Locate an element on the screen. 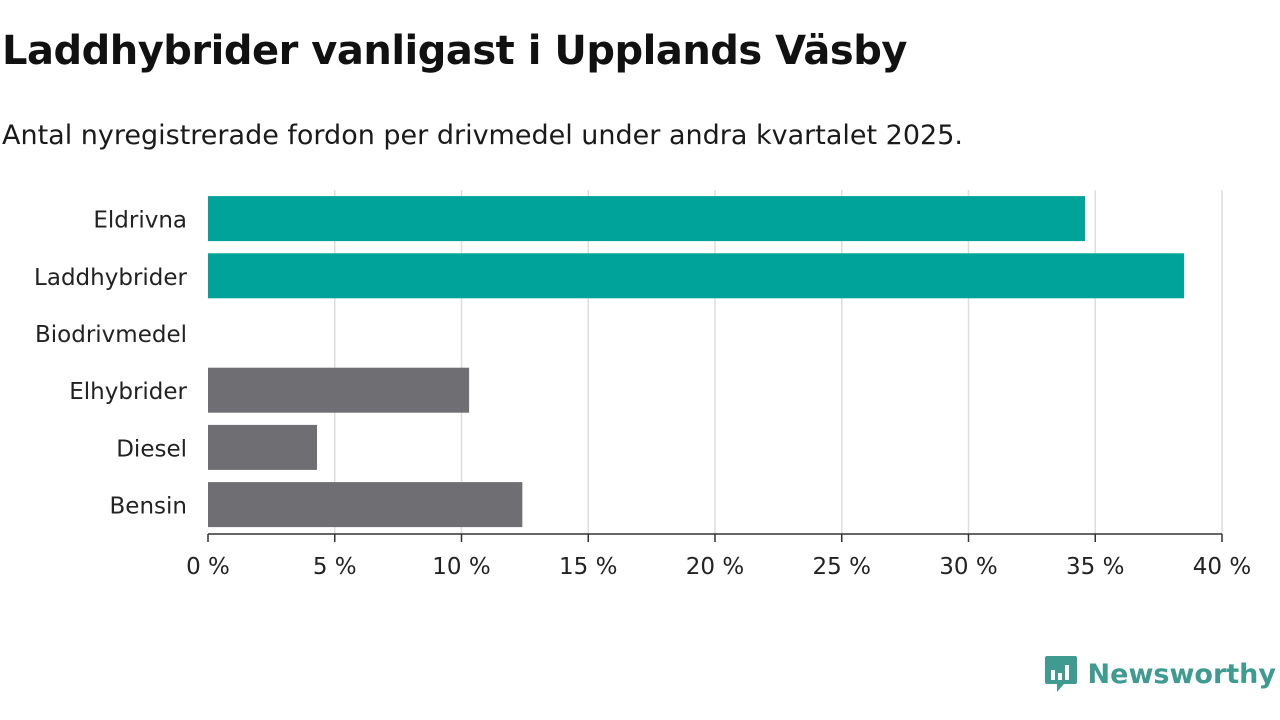  brand-logo: Newsworthy is located at coordinates (1160, 674).